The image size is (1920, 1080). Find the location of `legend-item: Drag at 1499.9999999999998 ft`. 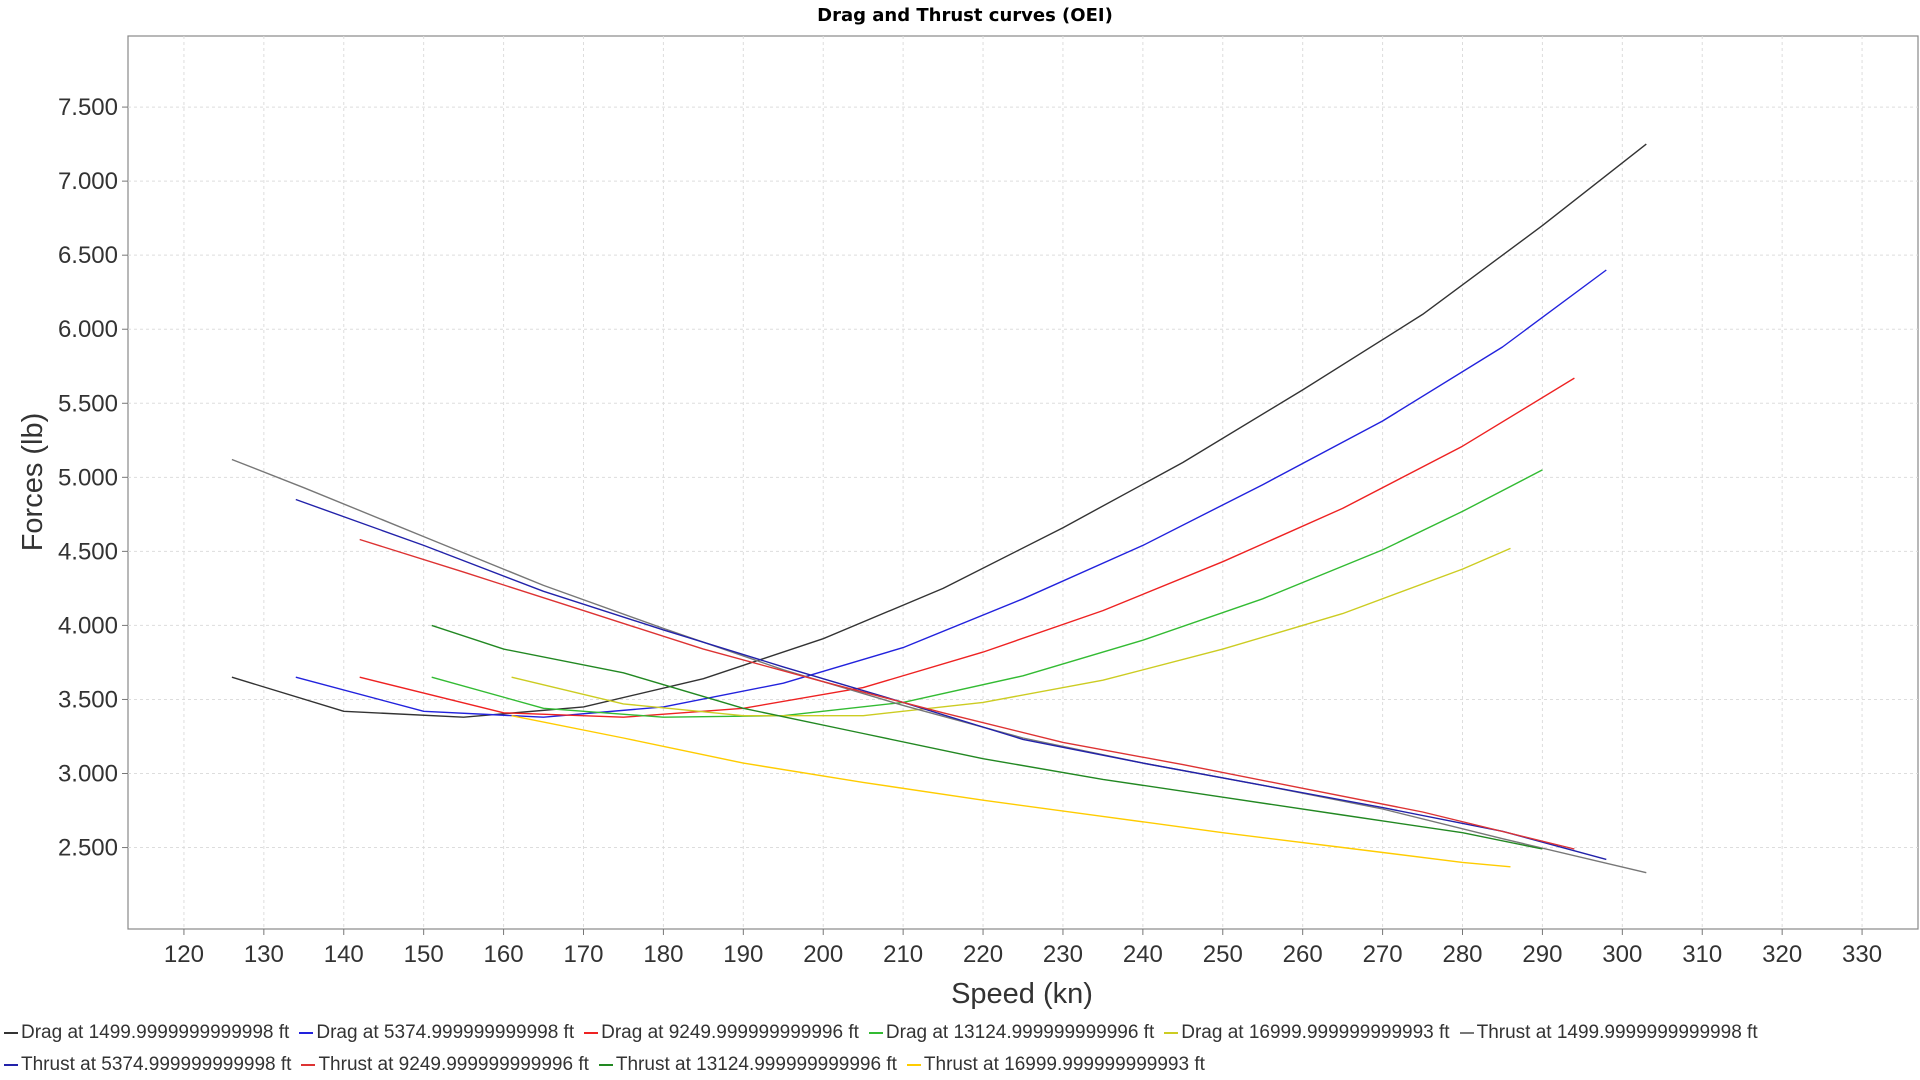

legend-item: Drag at 1499.9999999999998 ft is located at coordinates (144, 1033).